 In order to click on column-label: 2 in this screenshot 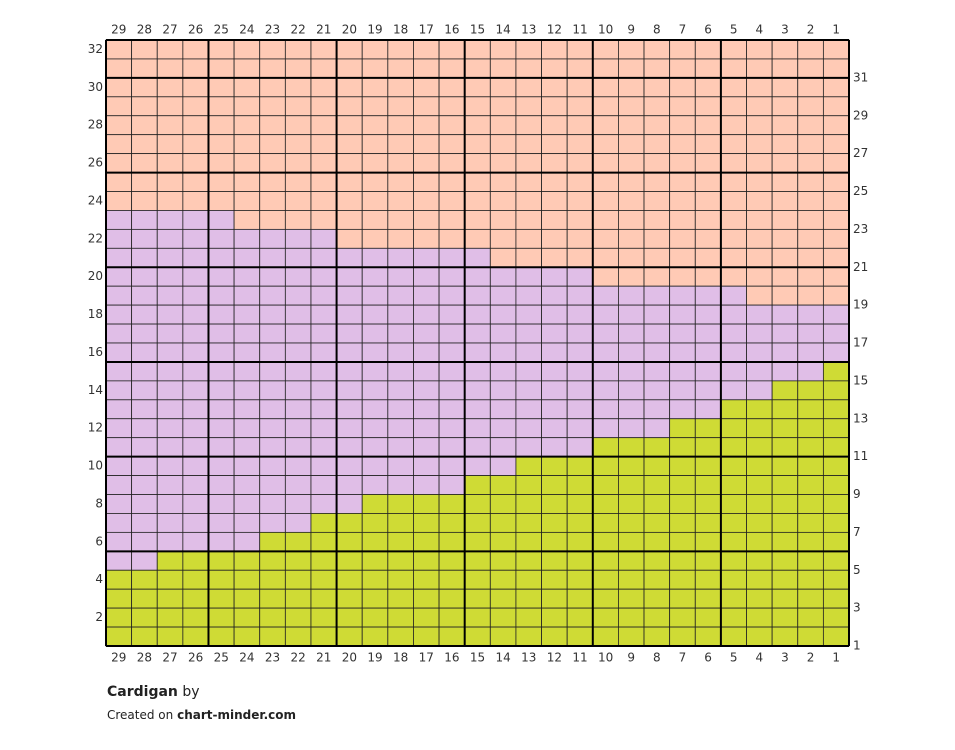, I will do `click(811, 30)`.